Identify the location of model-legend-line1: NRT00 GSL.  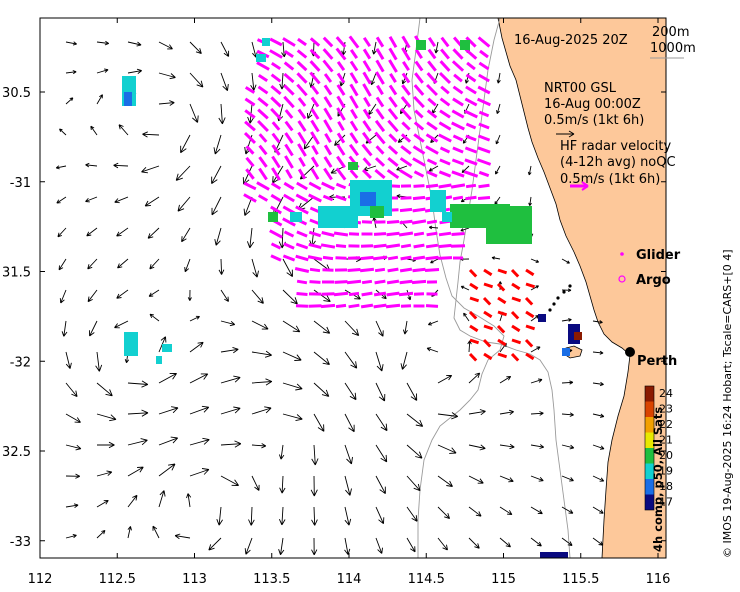
(580, 88).